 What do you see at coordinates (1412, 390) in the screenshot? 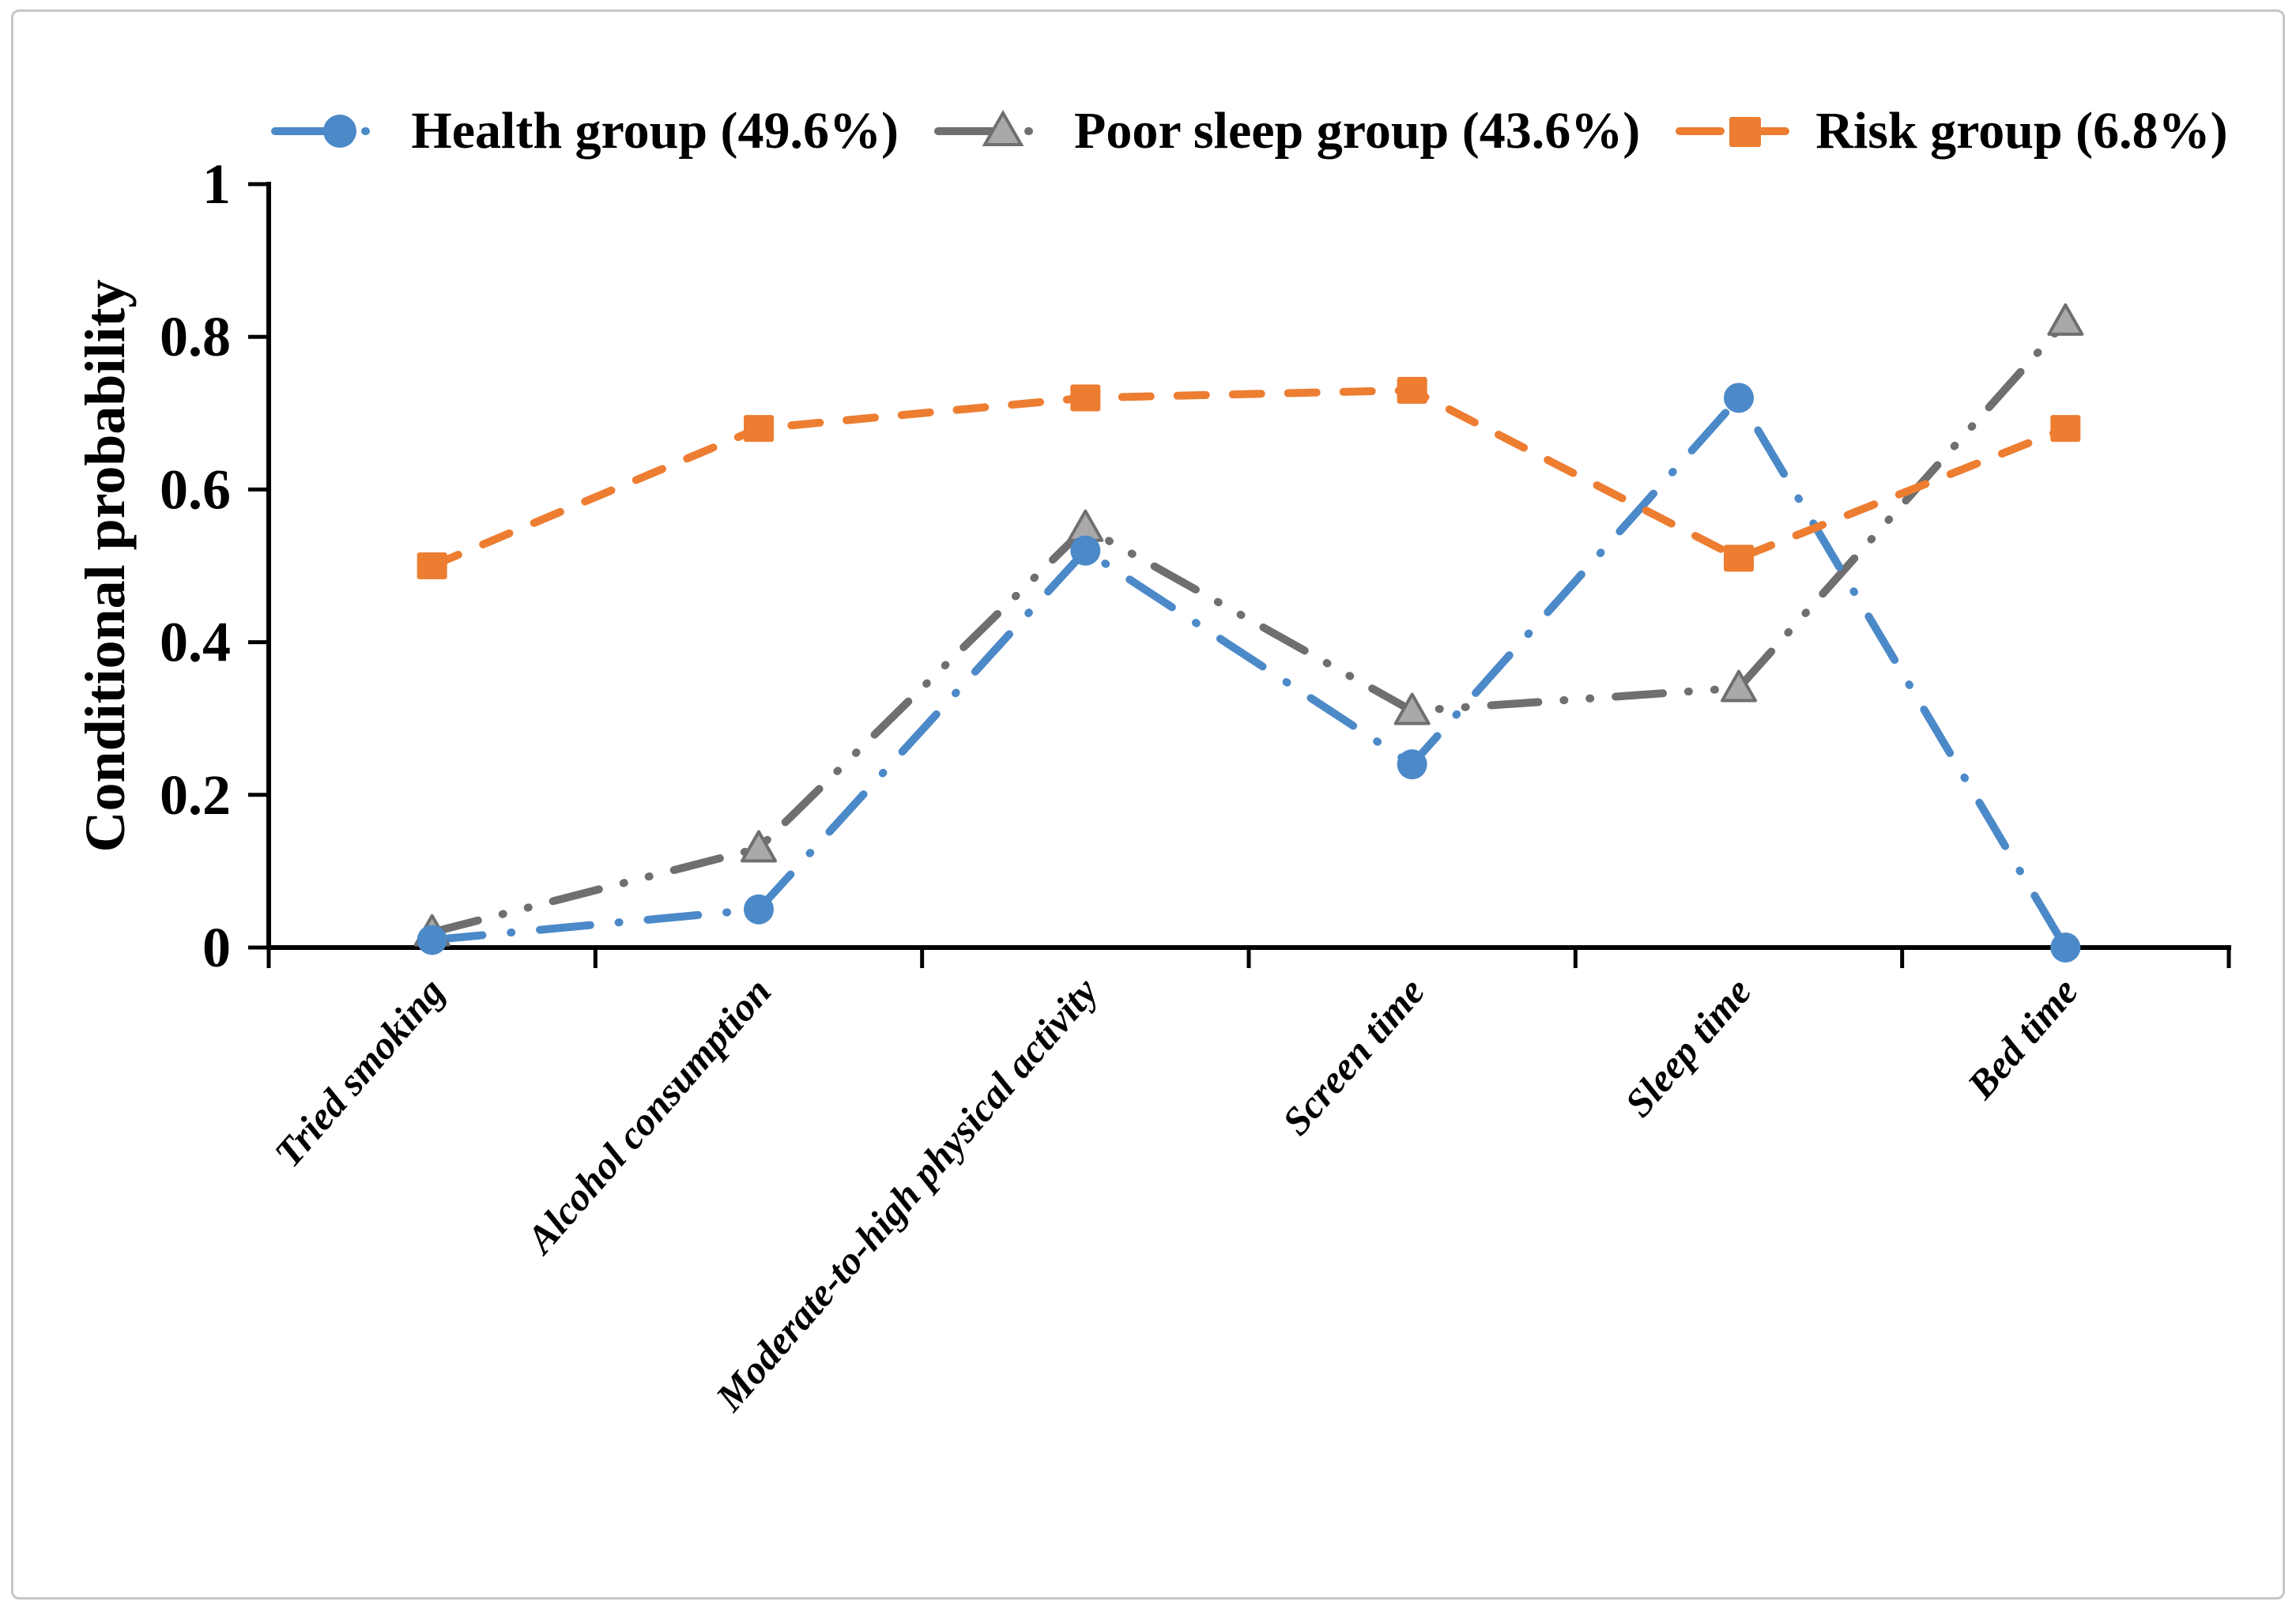
I see `data-point-series2-cat3` at bounding box center [1412, 390].